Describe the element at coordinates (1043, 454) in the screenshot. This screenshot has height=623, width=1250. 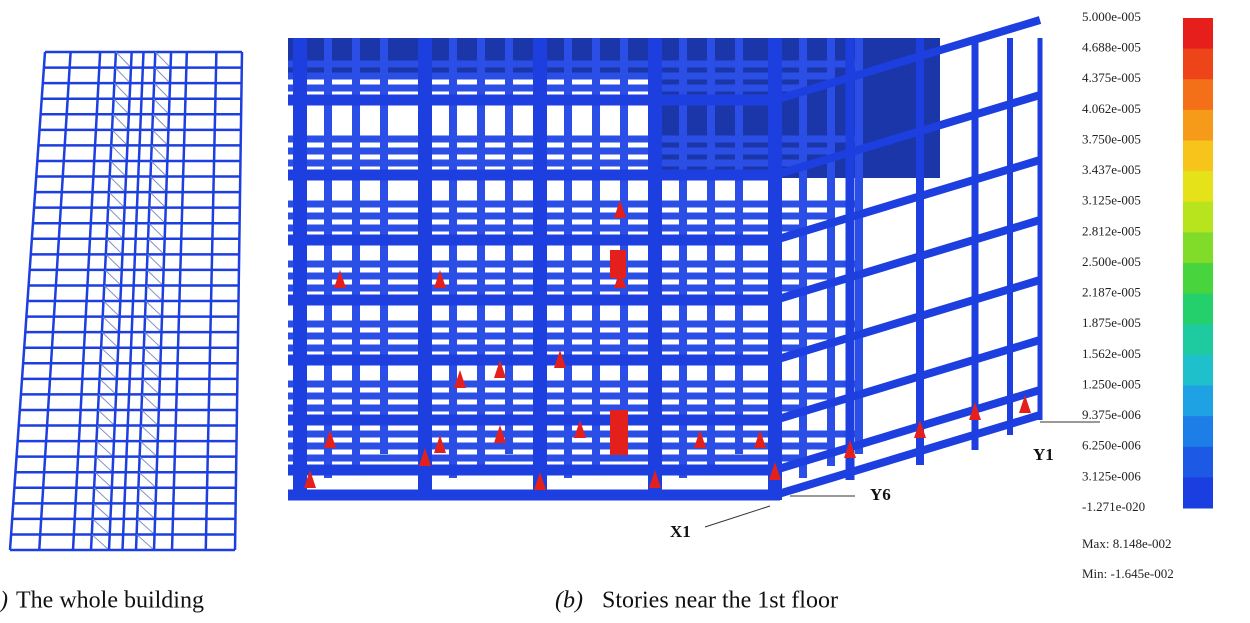
I see `label-y1: Y1` at that location.